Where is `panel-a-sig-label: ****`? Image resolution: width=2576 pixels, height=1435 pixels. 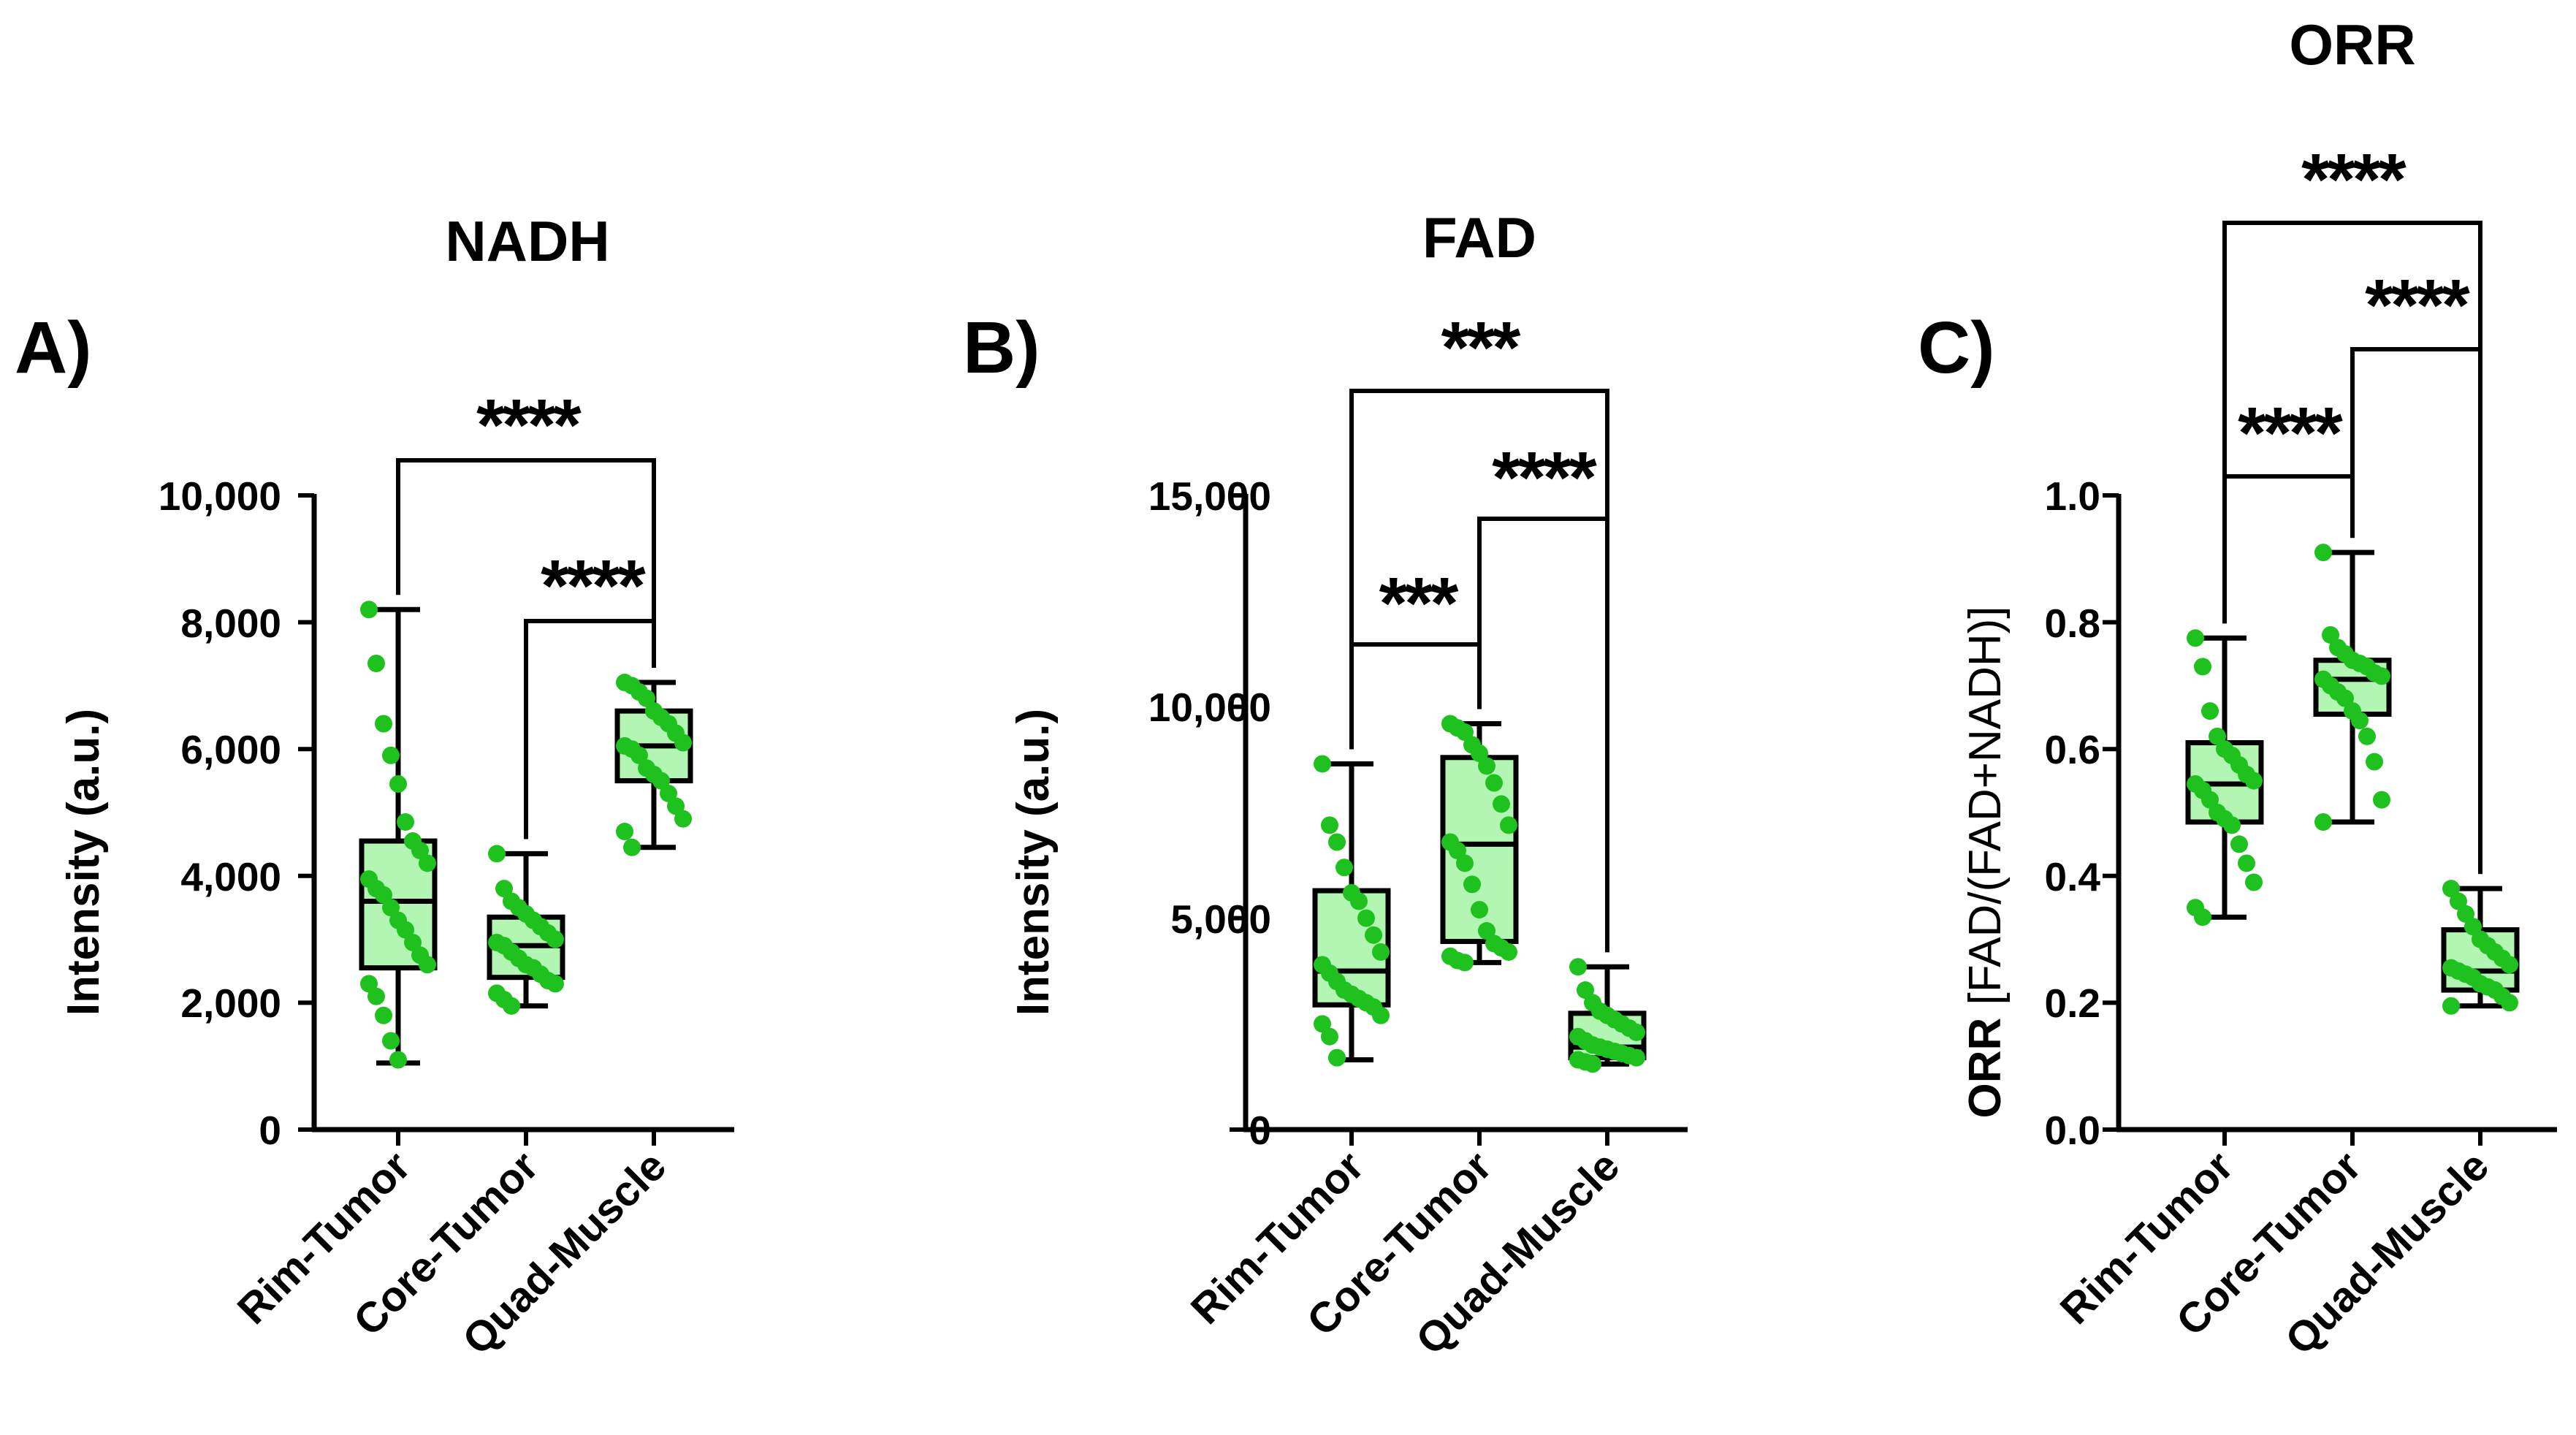
panel-a-sig-label: **** is located at coordinates (529, 425).